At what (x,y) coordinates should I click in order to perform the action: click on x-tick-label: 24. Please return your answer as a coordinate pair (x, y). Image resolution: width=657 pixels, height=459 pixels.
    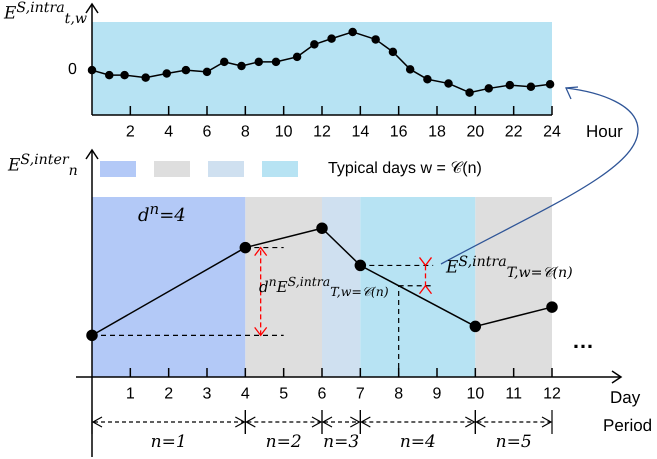
    Looking at the image, I should click on (552, 131).